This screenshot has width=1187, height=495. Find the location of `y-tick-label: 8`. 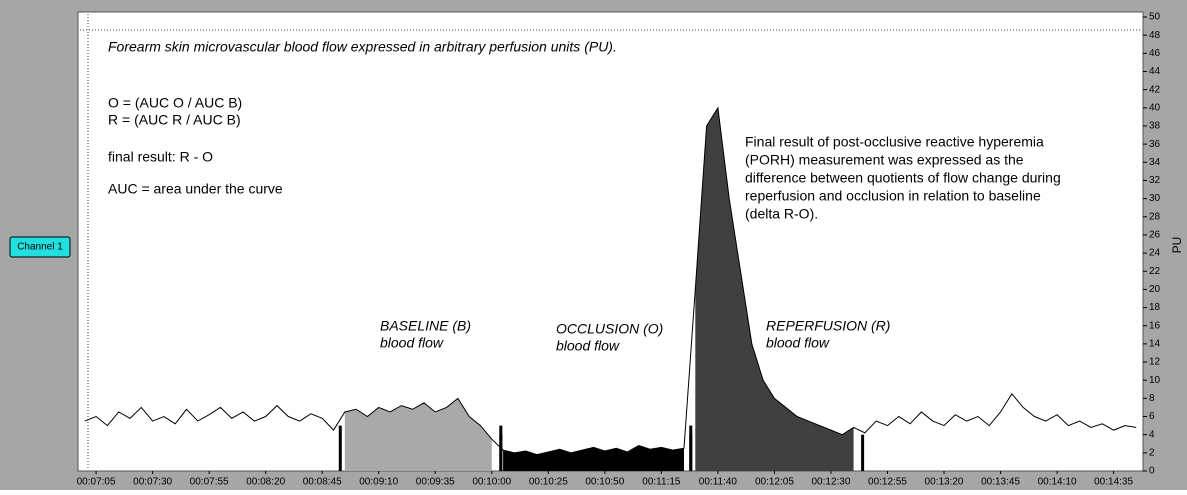

y-tick-label: 8 is located at coordinates (1152, 398).